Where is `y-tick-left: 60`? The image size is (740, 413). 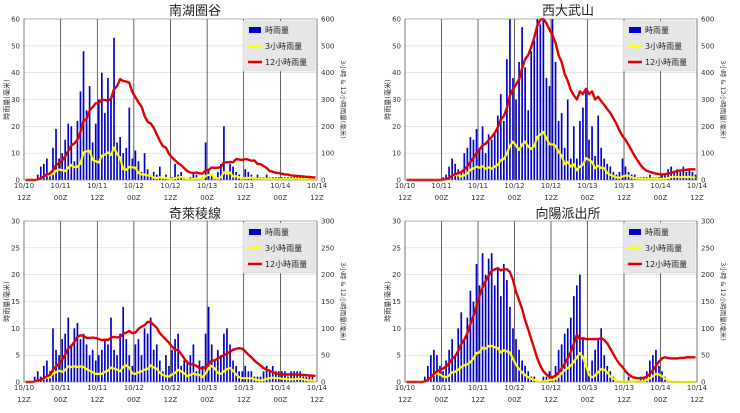 y-tick-left: 60 is located at coordinates (15, 20).